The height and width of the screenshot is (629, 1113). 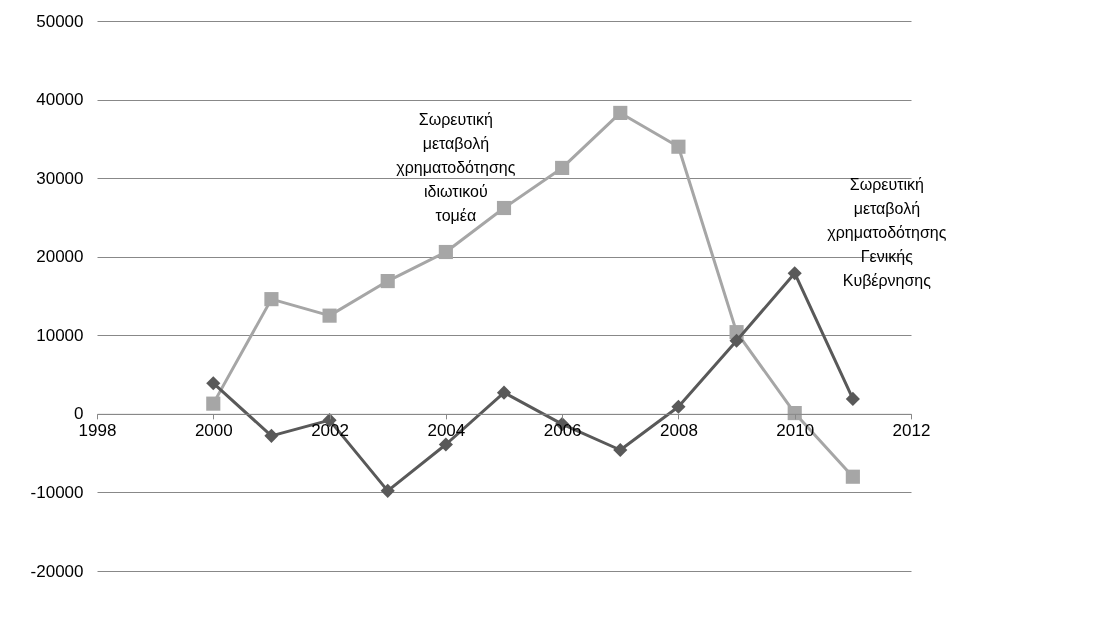 I want to click on x-tick-label: 1998, so click(x=97, y=431).